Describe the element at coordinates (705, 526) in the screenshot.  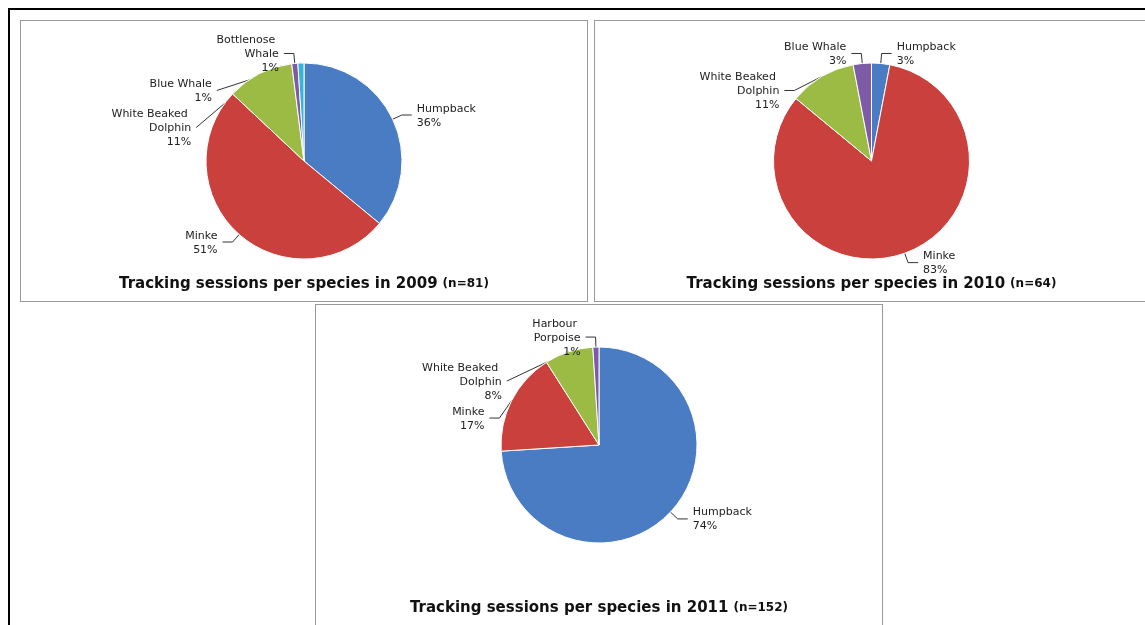
I see `data-label: 74%` at that location.